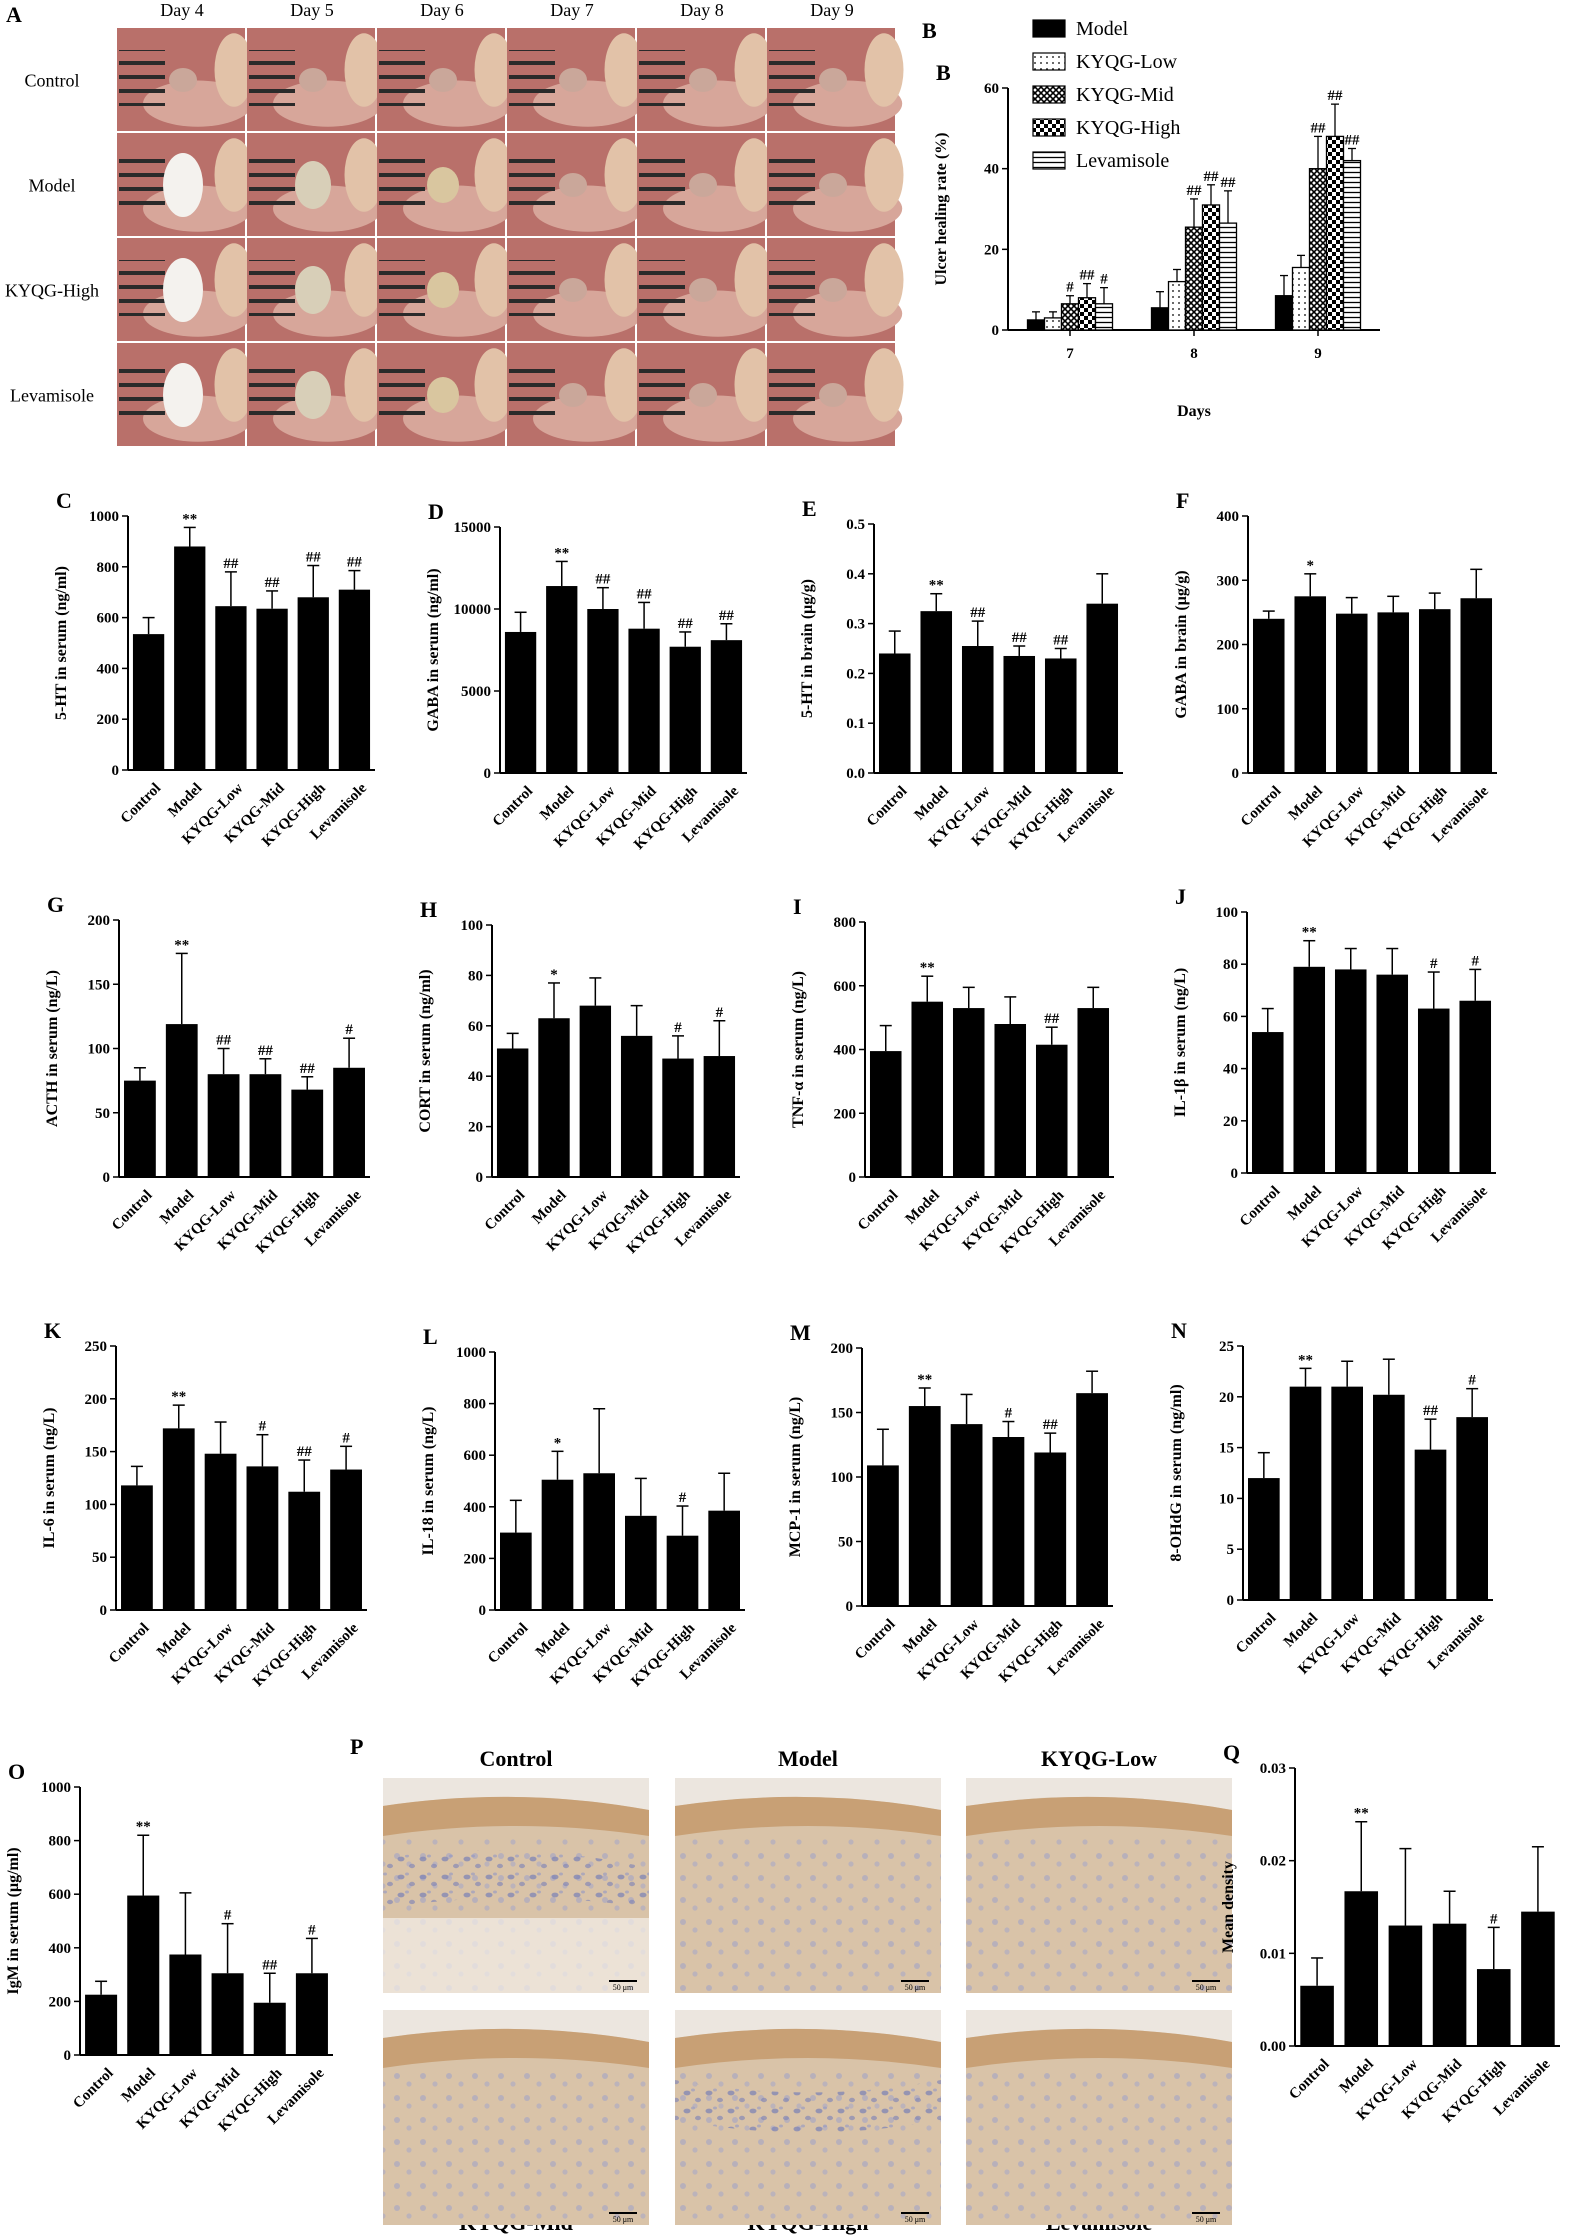 Image resolution: width=1583 pixels, height=2237 pixels. I want to click on y-tick-label-j: 20, so click(1230, 1122).